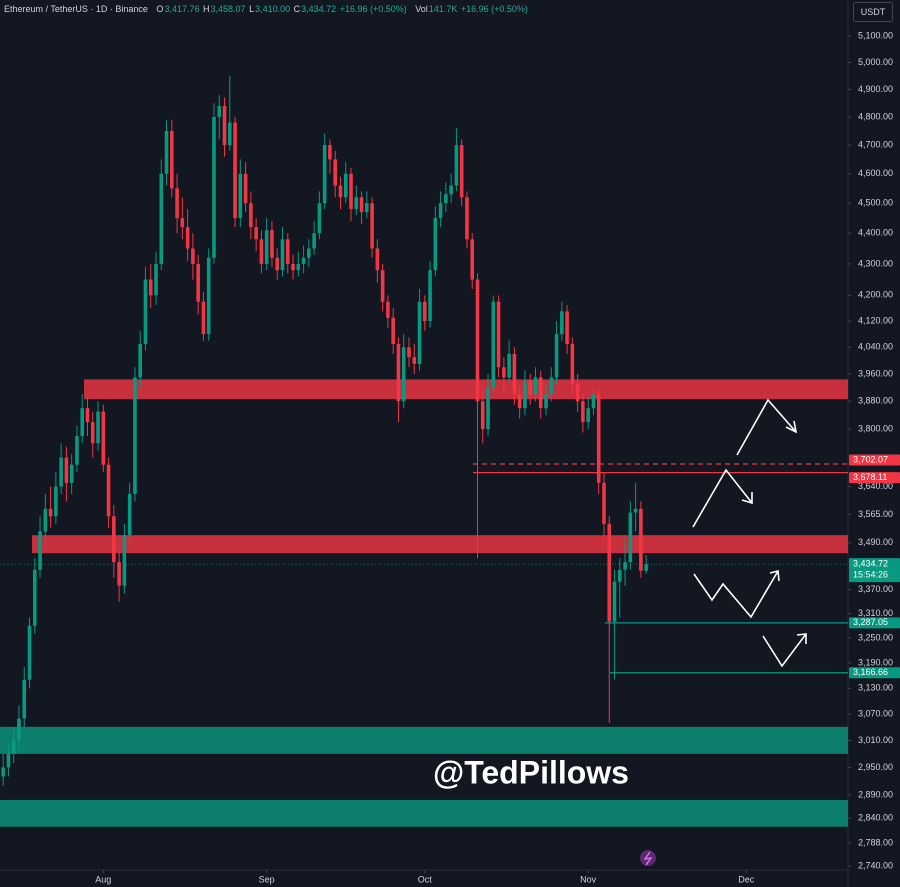  Describe the element at coordinates (875, 233) in the screenshot. I see `y-tick-label: 4,400.00` at that location.